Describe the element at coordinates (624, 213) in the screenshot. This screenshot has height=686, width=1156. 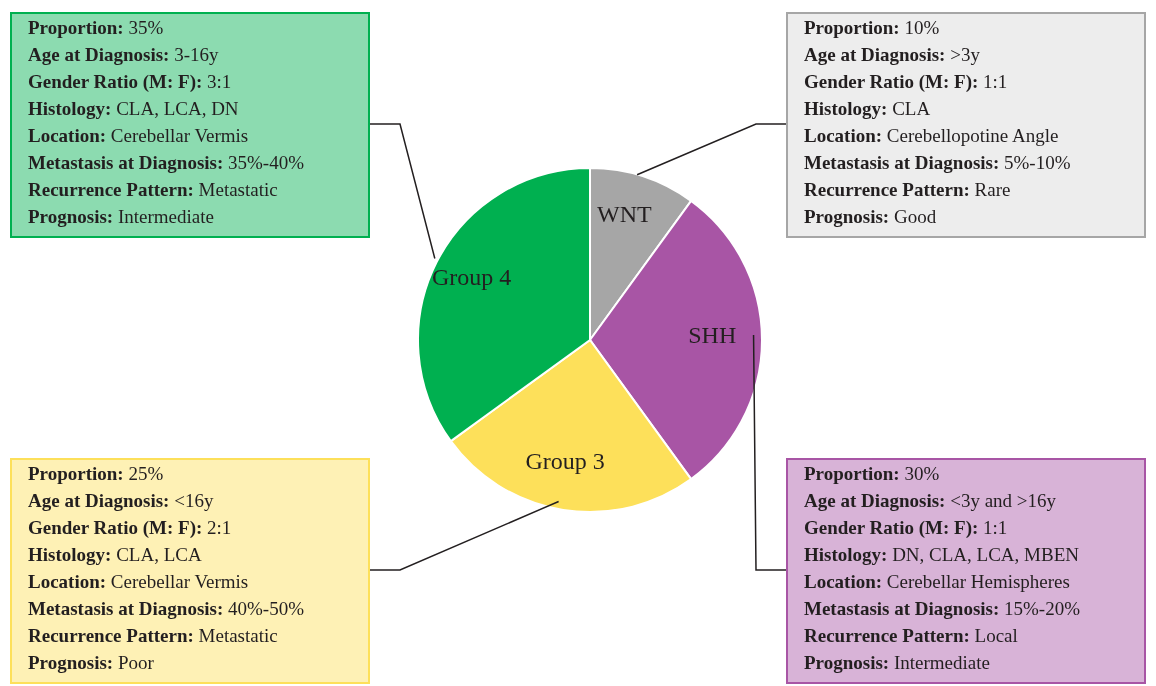
I see `slice-label: WNT` at that location.